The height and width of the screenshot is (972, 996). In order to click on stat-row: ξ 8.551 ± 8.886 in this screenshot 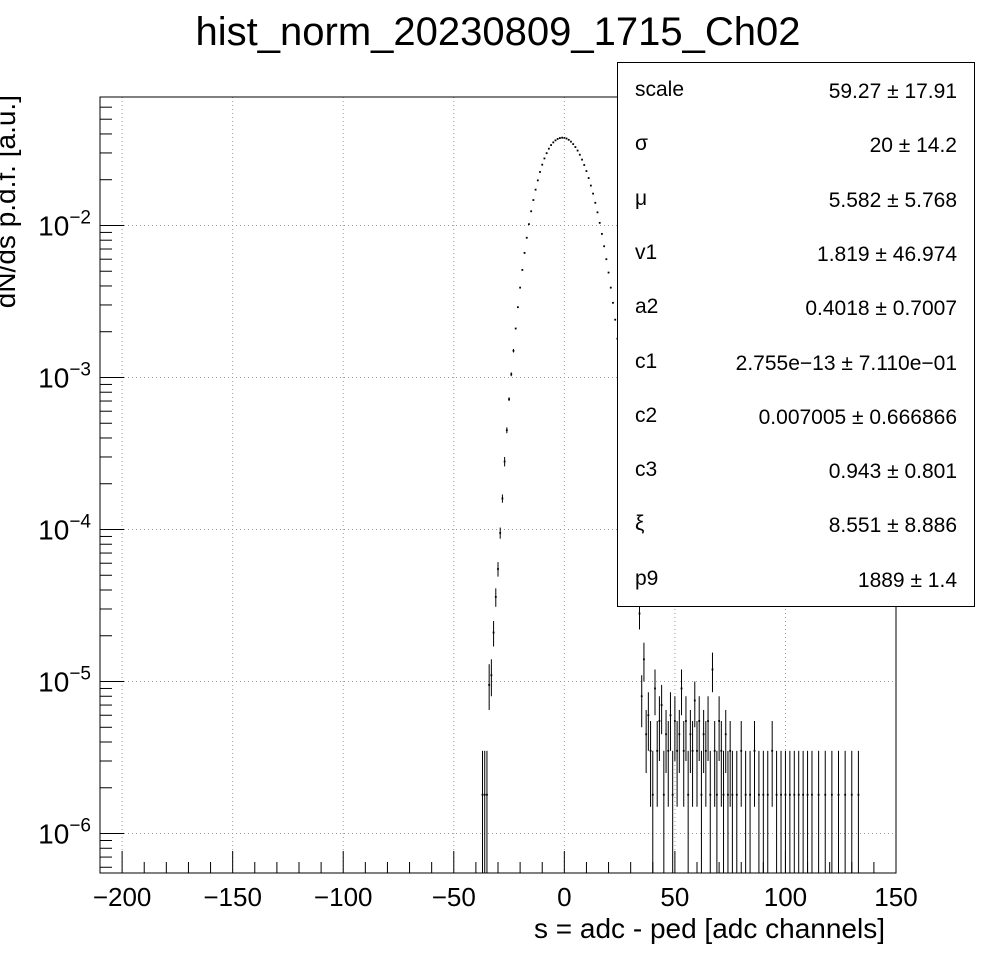, I will do `click(796, 524)`.